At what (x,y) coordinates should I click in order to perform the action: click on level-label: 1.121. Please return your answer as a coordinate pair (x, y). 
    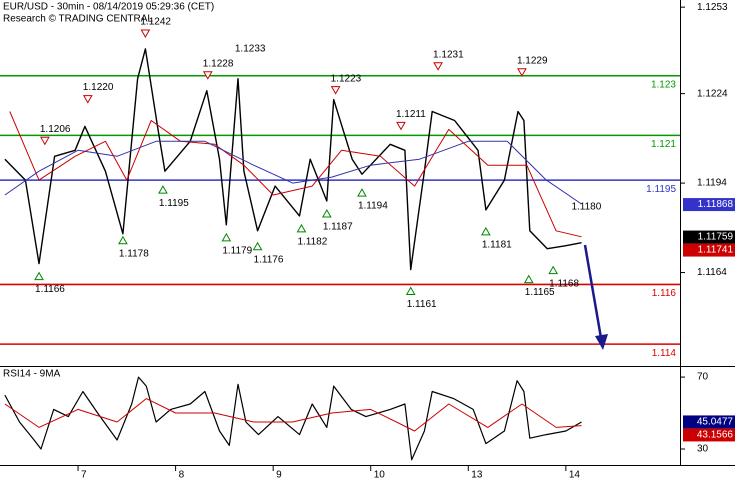
    Looking at the image, I should click on (663, 144).